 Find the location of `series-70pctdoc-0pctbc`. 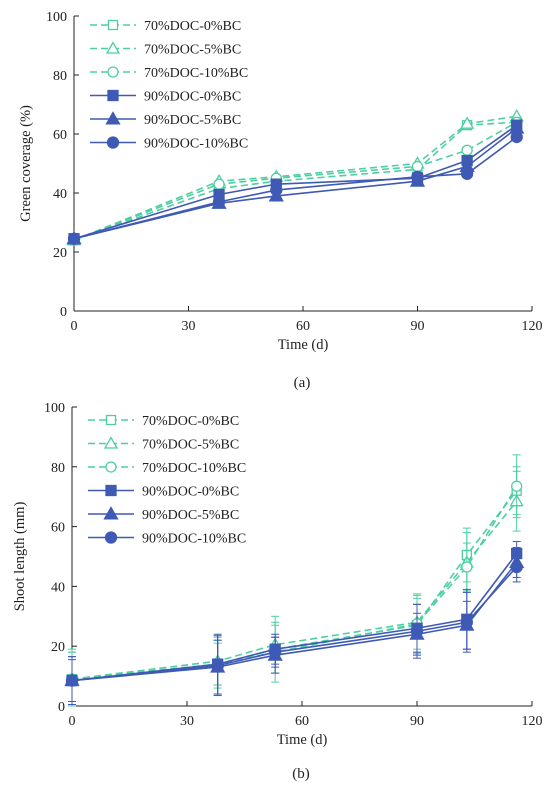

series-70pctdoc-0pctbc is located at coordinates (295, 181).